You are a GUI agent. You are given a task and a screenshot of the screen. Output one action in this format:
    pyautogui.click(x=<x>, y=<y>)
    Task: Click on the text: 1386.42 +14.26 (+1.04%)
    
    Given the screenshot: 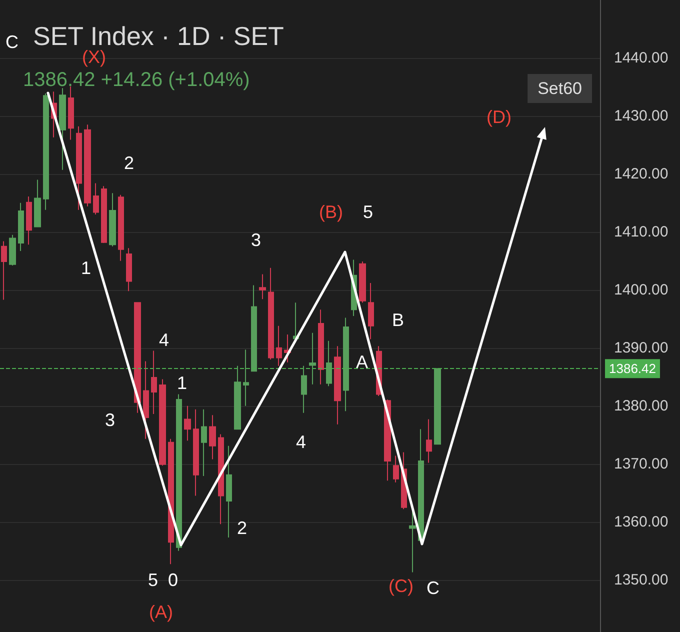 What is the action you would take?
    pyautogui.click(x=136, y=80)
    